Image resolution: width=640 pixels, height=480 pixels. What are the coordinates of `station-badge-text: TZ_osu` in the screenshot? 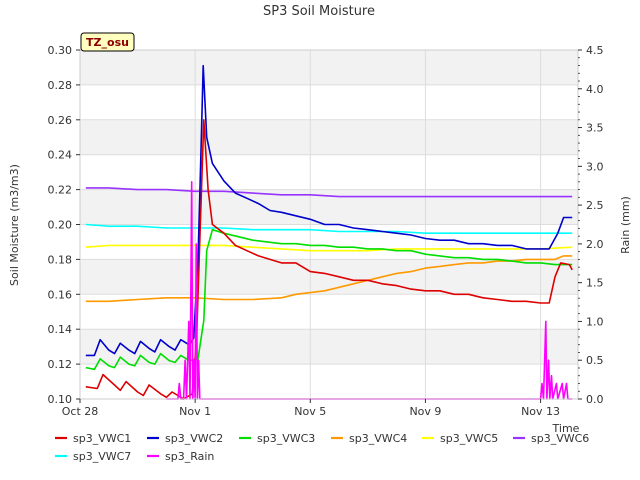 It's located at (107, 42).